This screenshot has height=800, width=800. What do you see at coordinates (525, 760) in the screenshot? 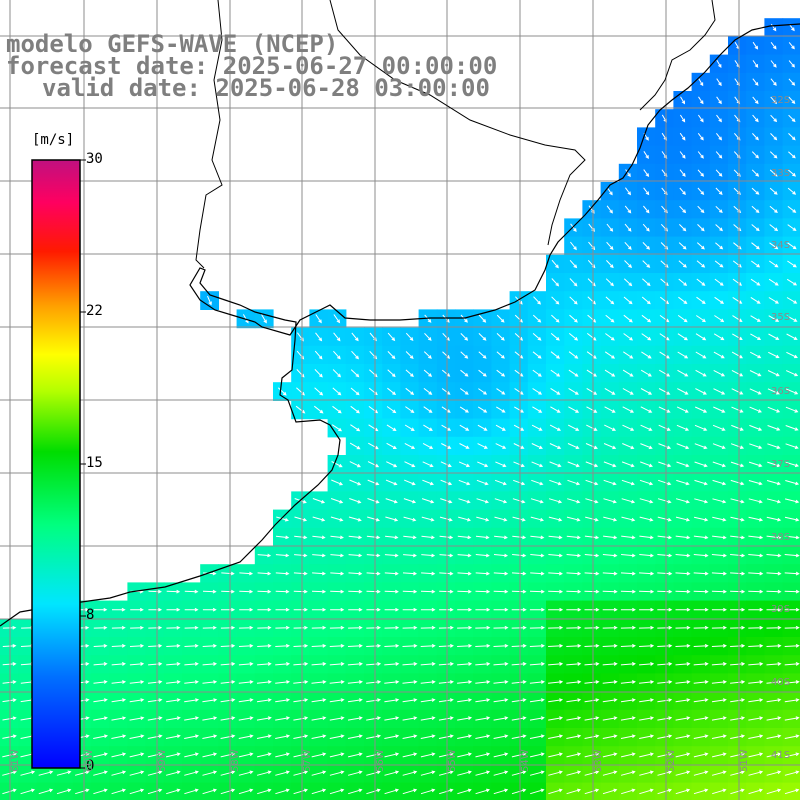
I see `lon-label: 54W` at bounding box center [525, 760].